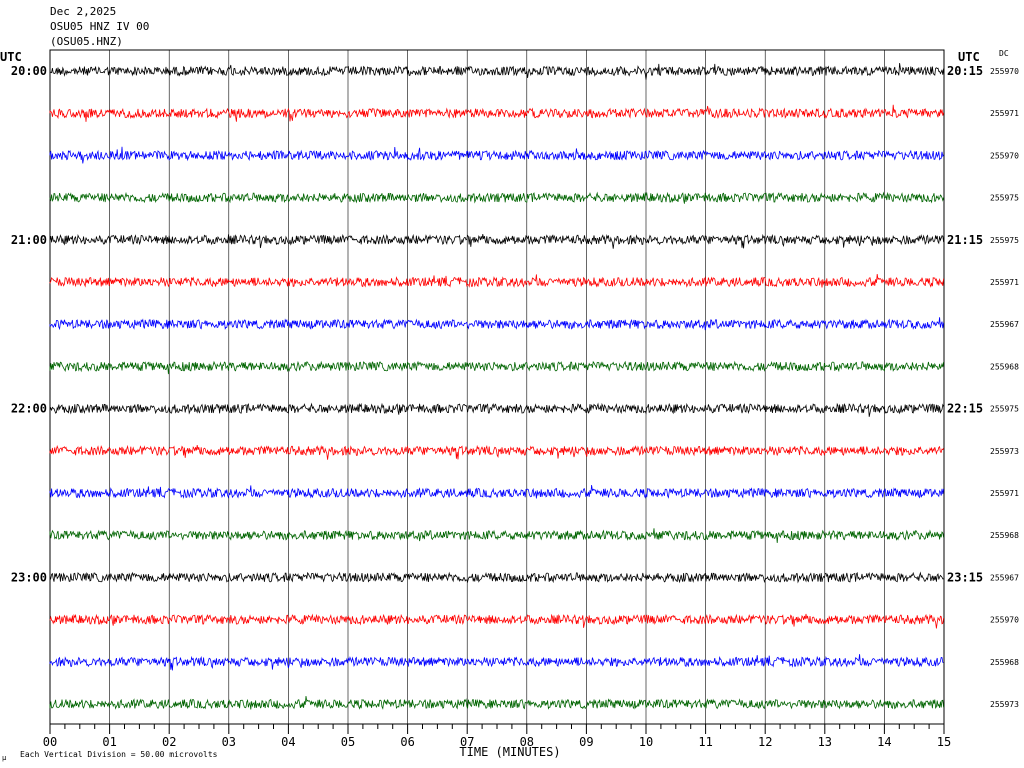 Image resolution: width=1024 pixels, height=768 pixels. I want to click on time-tick-label: 15, so click(944, 742).